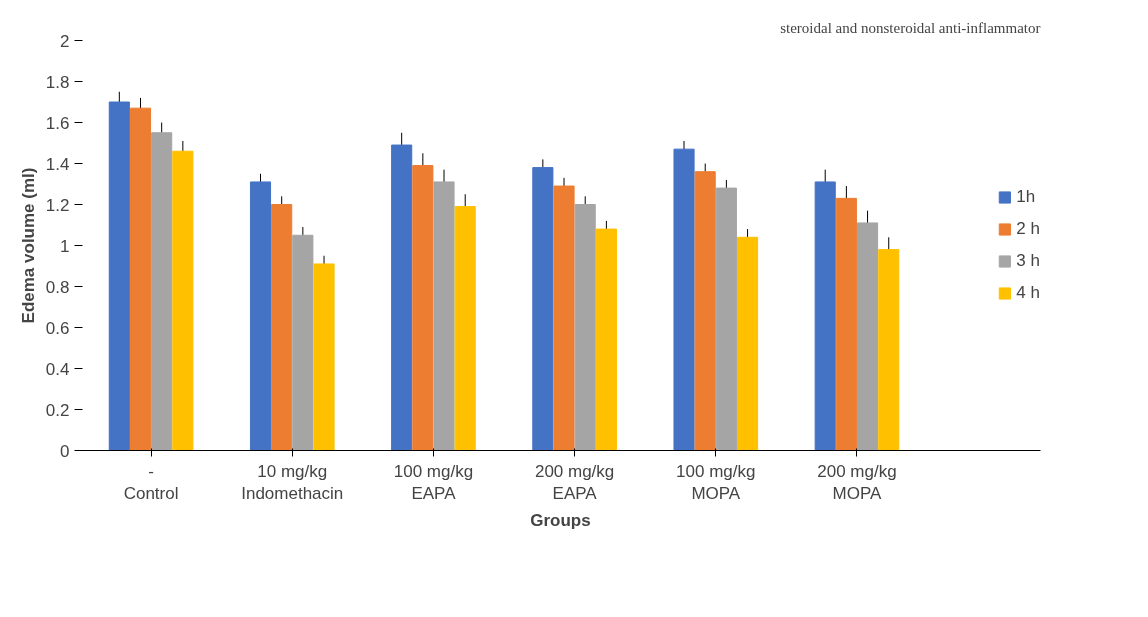  What do you see at coordinates (65, 451) in the screenshot?
I see `y-tick-label: 0` at bounding box center [65, 451].